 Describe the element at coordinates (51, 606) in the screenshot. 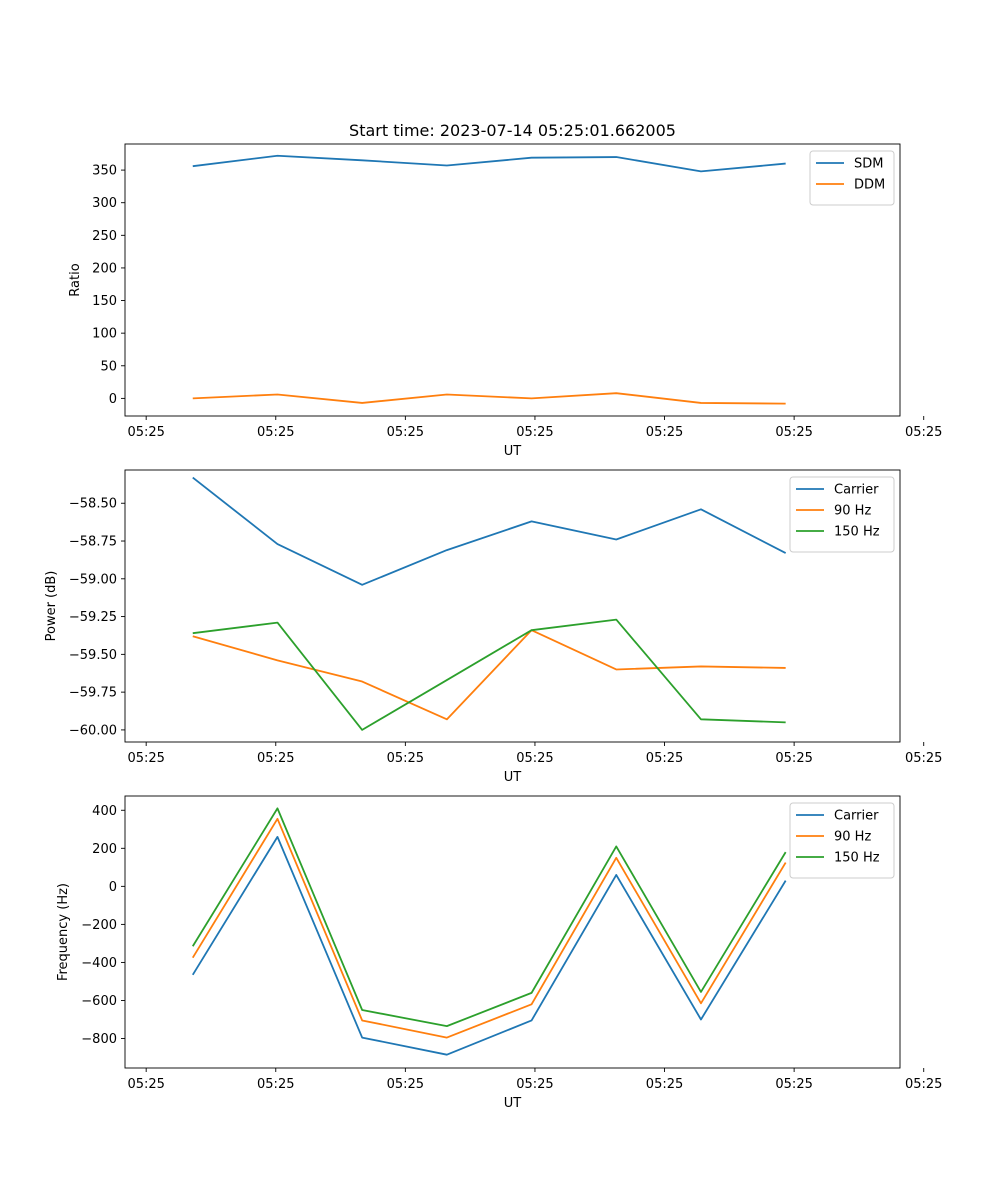

I see `y-axis-label: Power (dB)` at that location.